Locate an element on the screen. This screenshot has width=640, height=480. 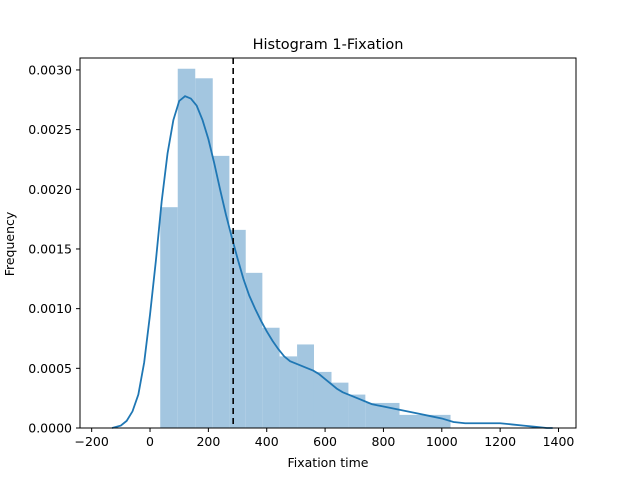
x-axis-ticks: −200 0 200 400 600 800 1000 1200 1400 is located at coordinates (324, 438).